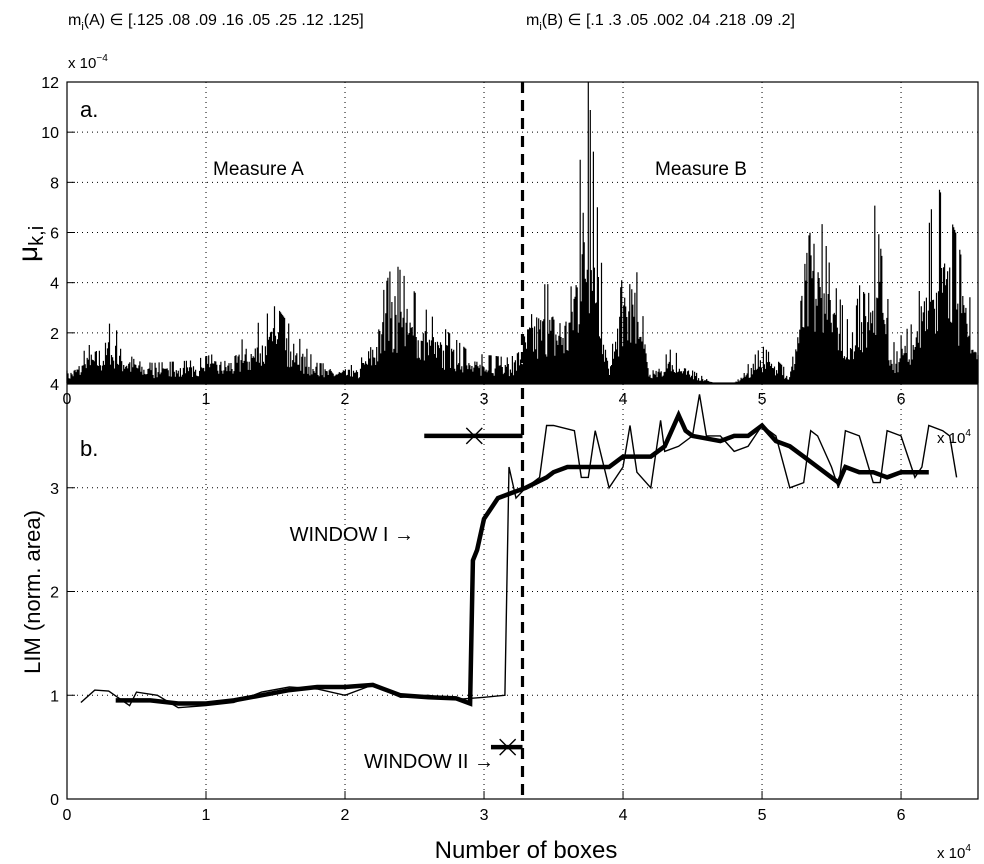 The width and height of the screenshot is (984, 864). I want to click on measure-b-weights: mi(B) ∈ [.1 .3 .05 .002 .04 .218 .09 .2], so click(660, 22).